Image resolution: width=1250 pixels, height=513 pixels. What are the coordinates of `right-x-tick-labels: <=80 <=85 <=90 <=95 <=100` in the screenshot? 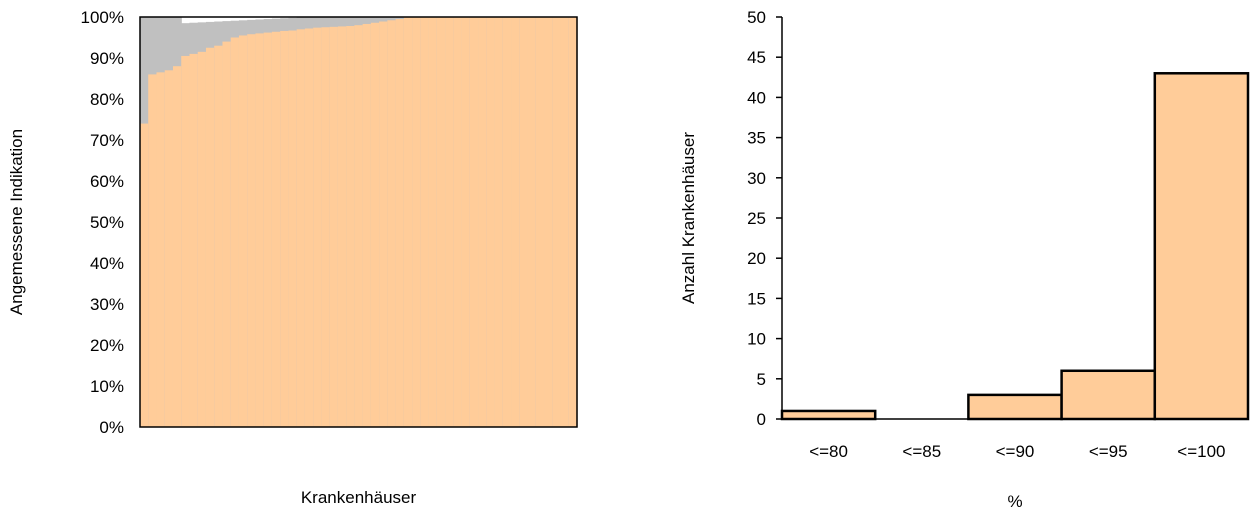 It's located at (1017, 451).